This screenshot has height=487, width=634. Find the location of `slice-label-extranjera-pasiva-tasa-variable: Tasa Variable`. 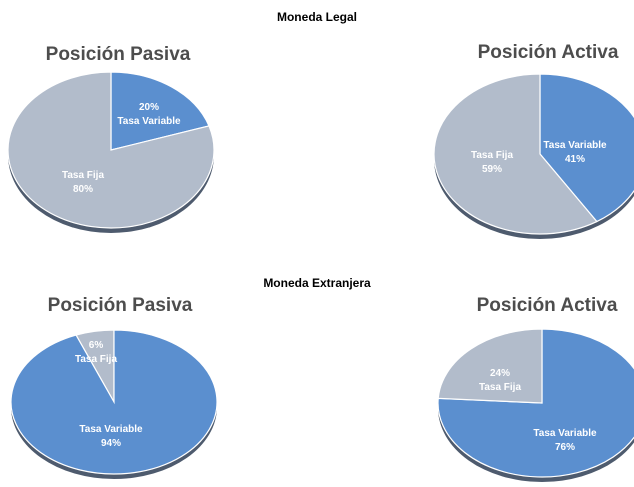

slice-label-extranjera-pasiva-tasa-variable: Tasa Variable is located at coordinates (111, 429).